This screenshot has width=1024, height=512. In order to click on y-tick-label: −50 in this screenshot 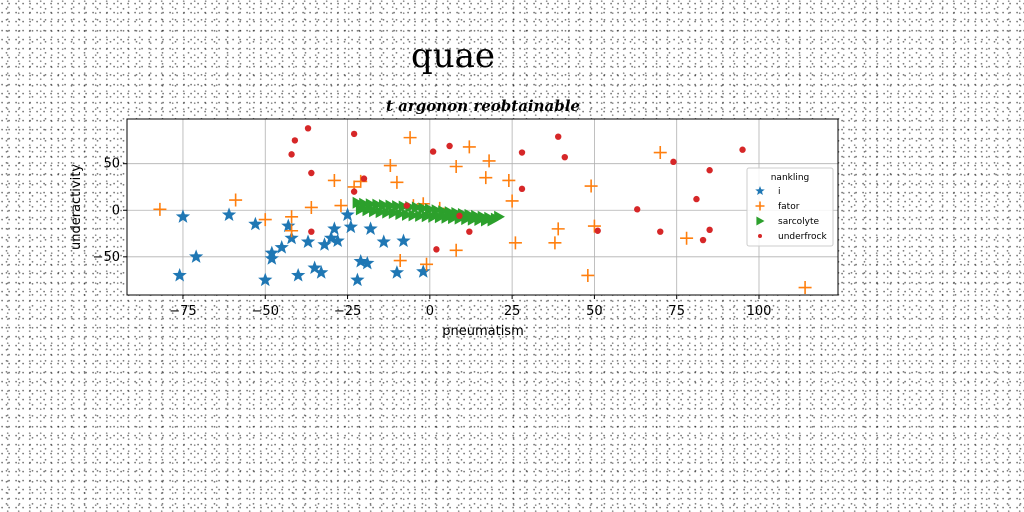, I will do `click(106, 257)`.